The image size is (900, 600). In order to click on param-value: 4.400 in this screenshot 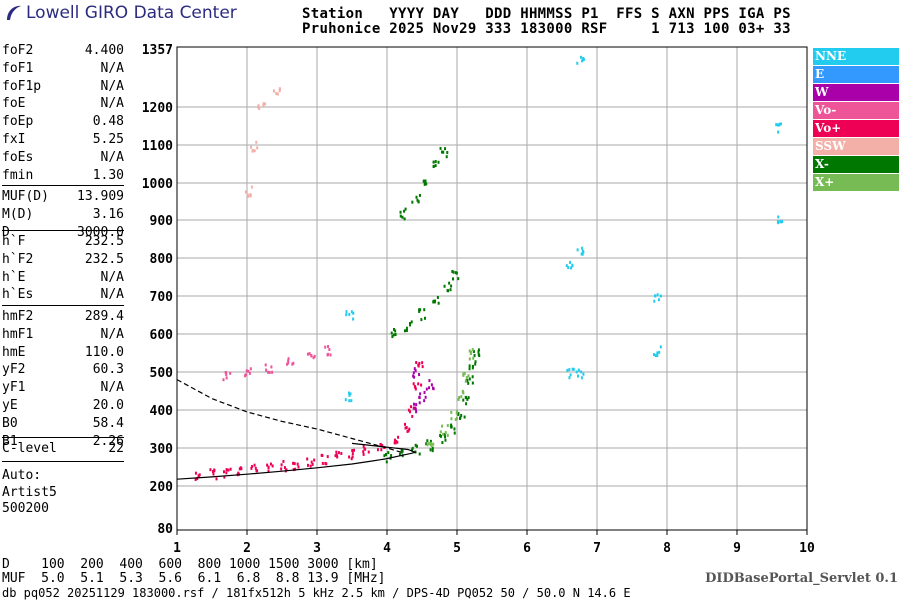, I will do `click(104, 50)`.